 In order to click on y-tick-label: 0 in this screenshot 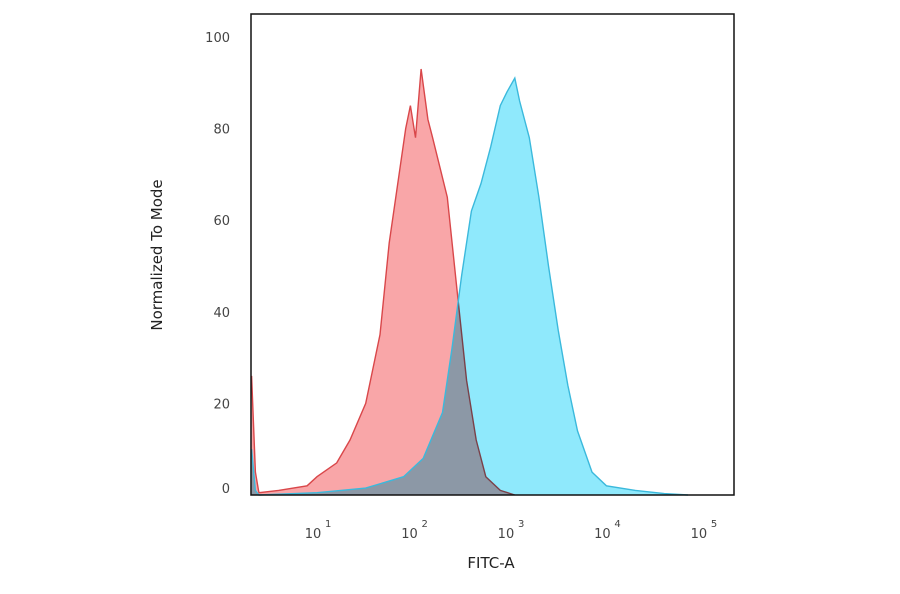, I will do `click(226, 489)`.